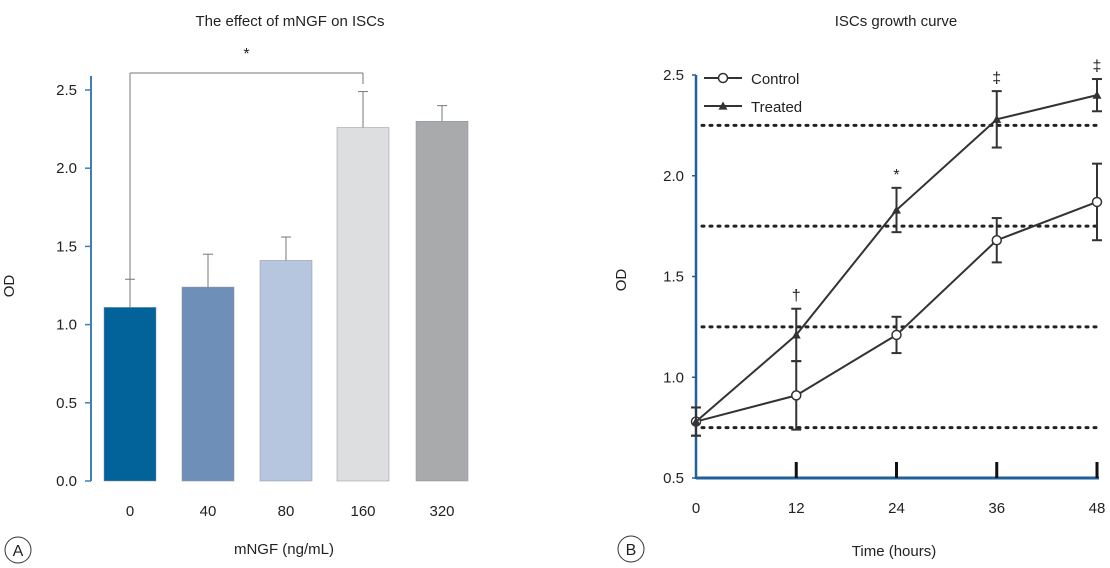 The width and height of the screenshot is (1110, 568). I want to click on panel-b-y-tick-label: 2.5, so click(673, 75).